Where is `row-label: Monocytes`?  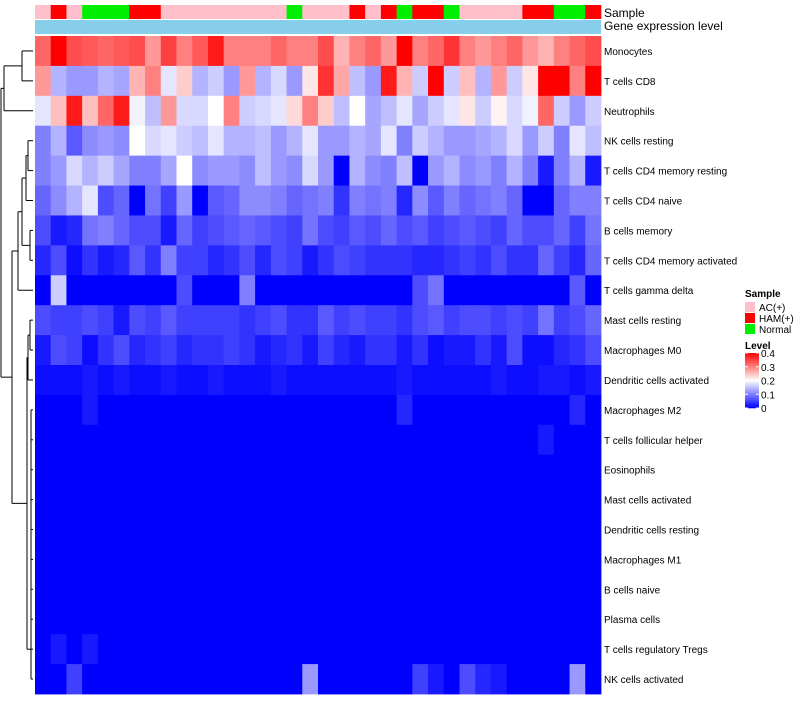
row-label: Monocytes is located at coordinates (628, 52).